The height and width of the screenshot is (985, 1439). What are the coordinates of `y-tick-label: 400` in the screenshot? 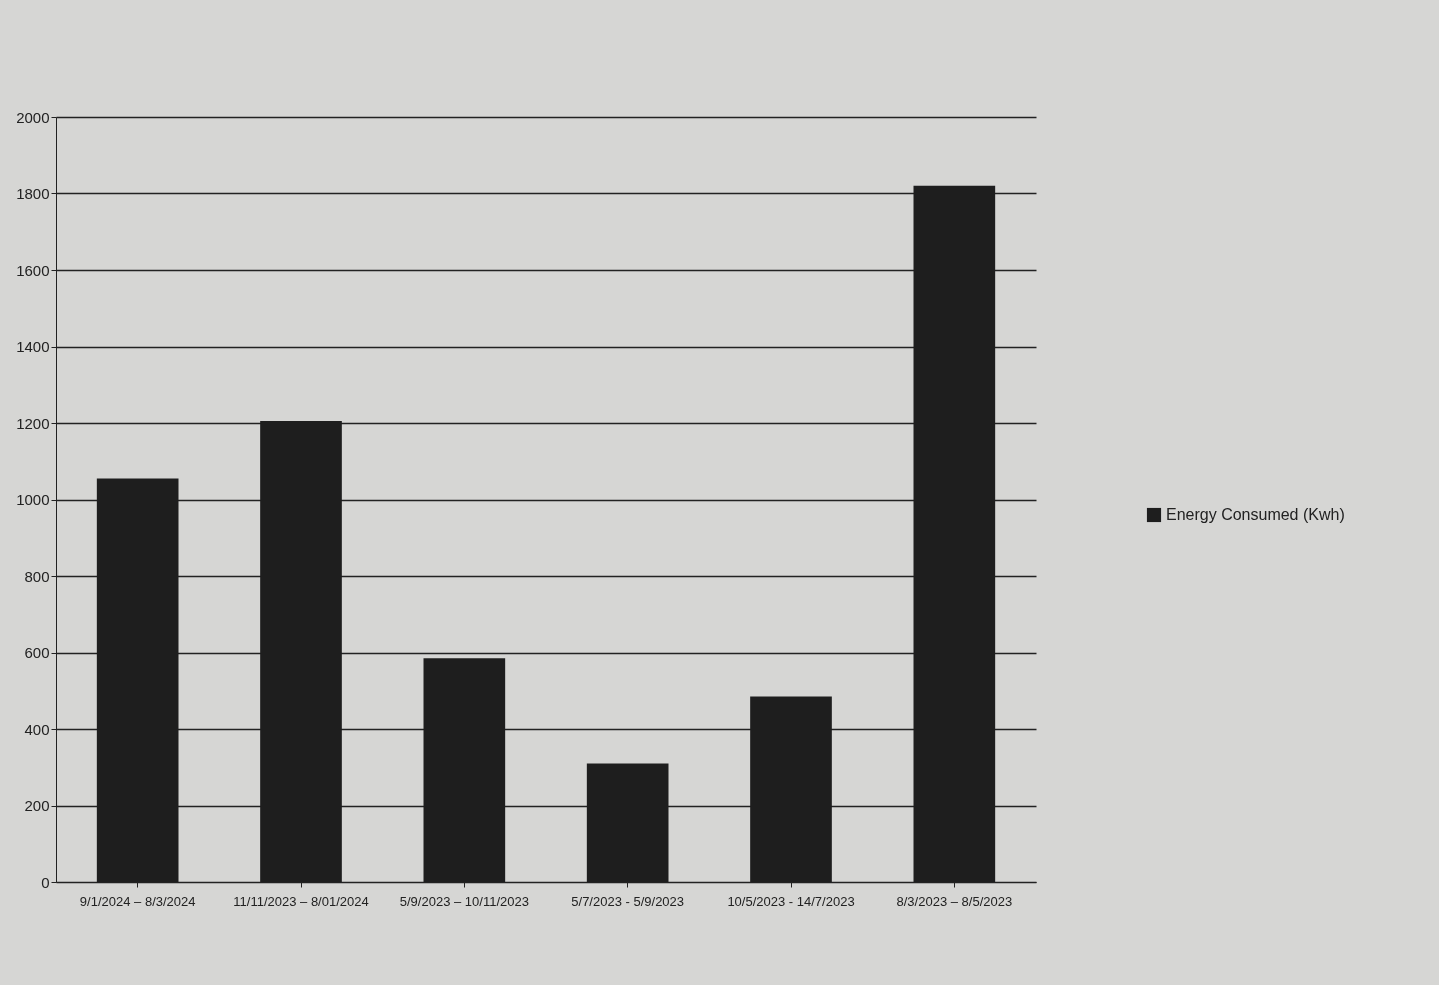 It's located at (37, 729).